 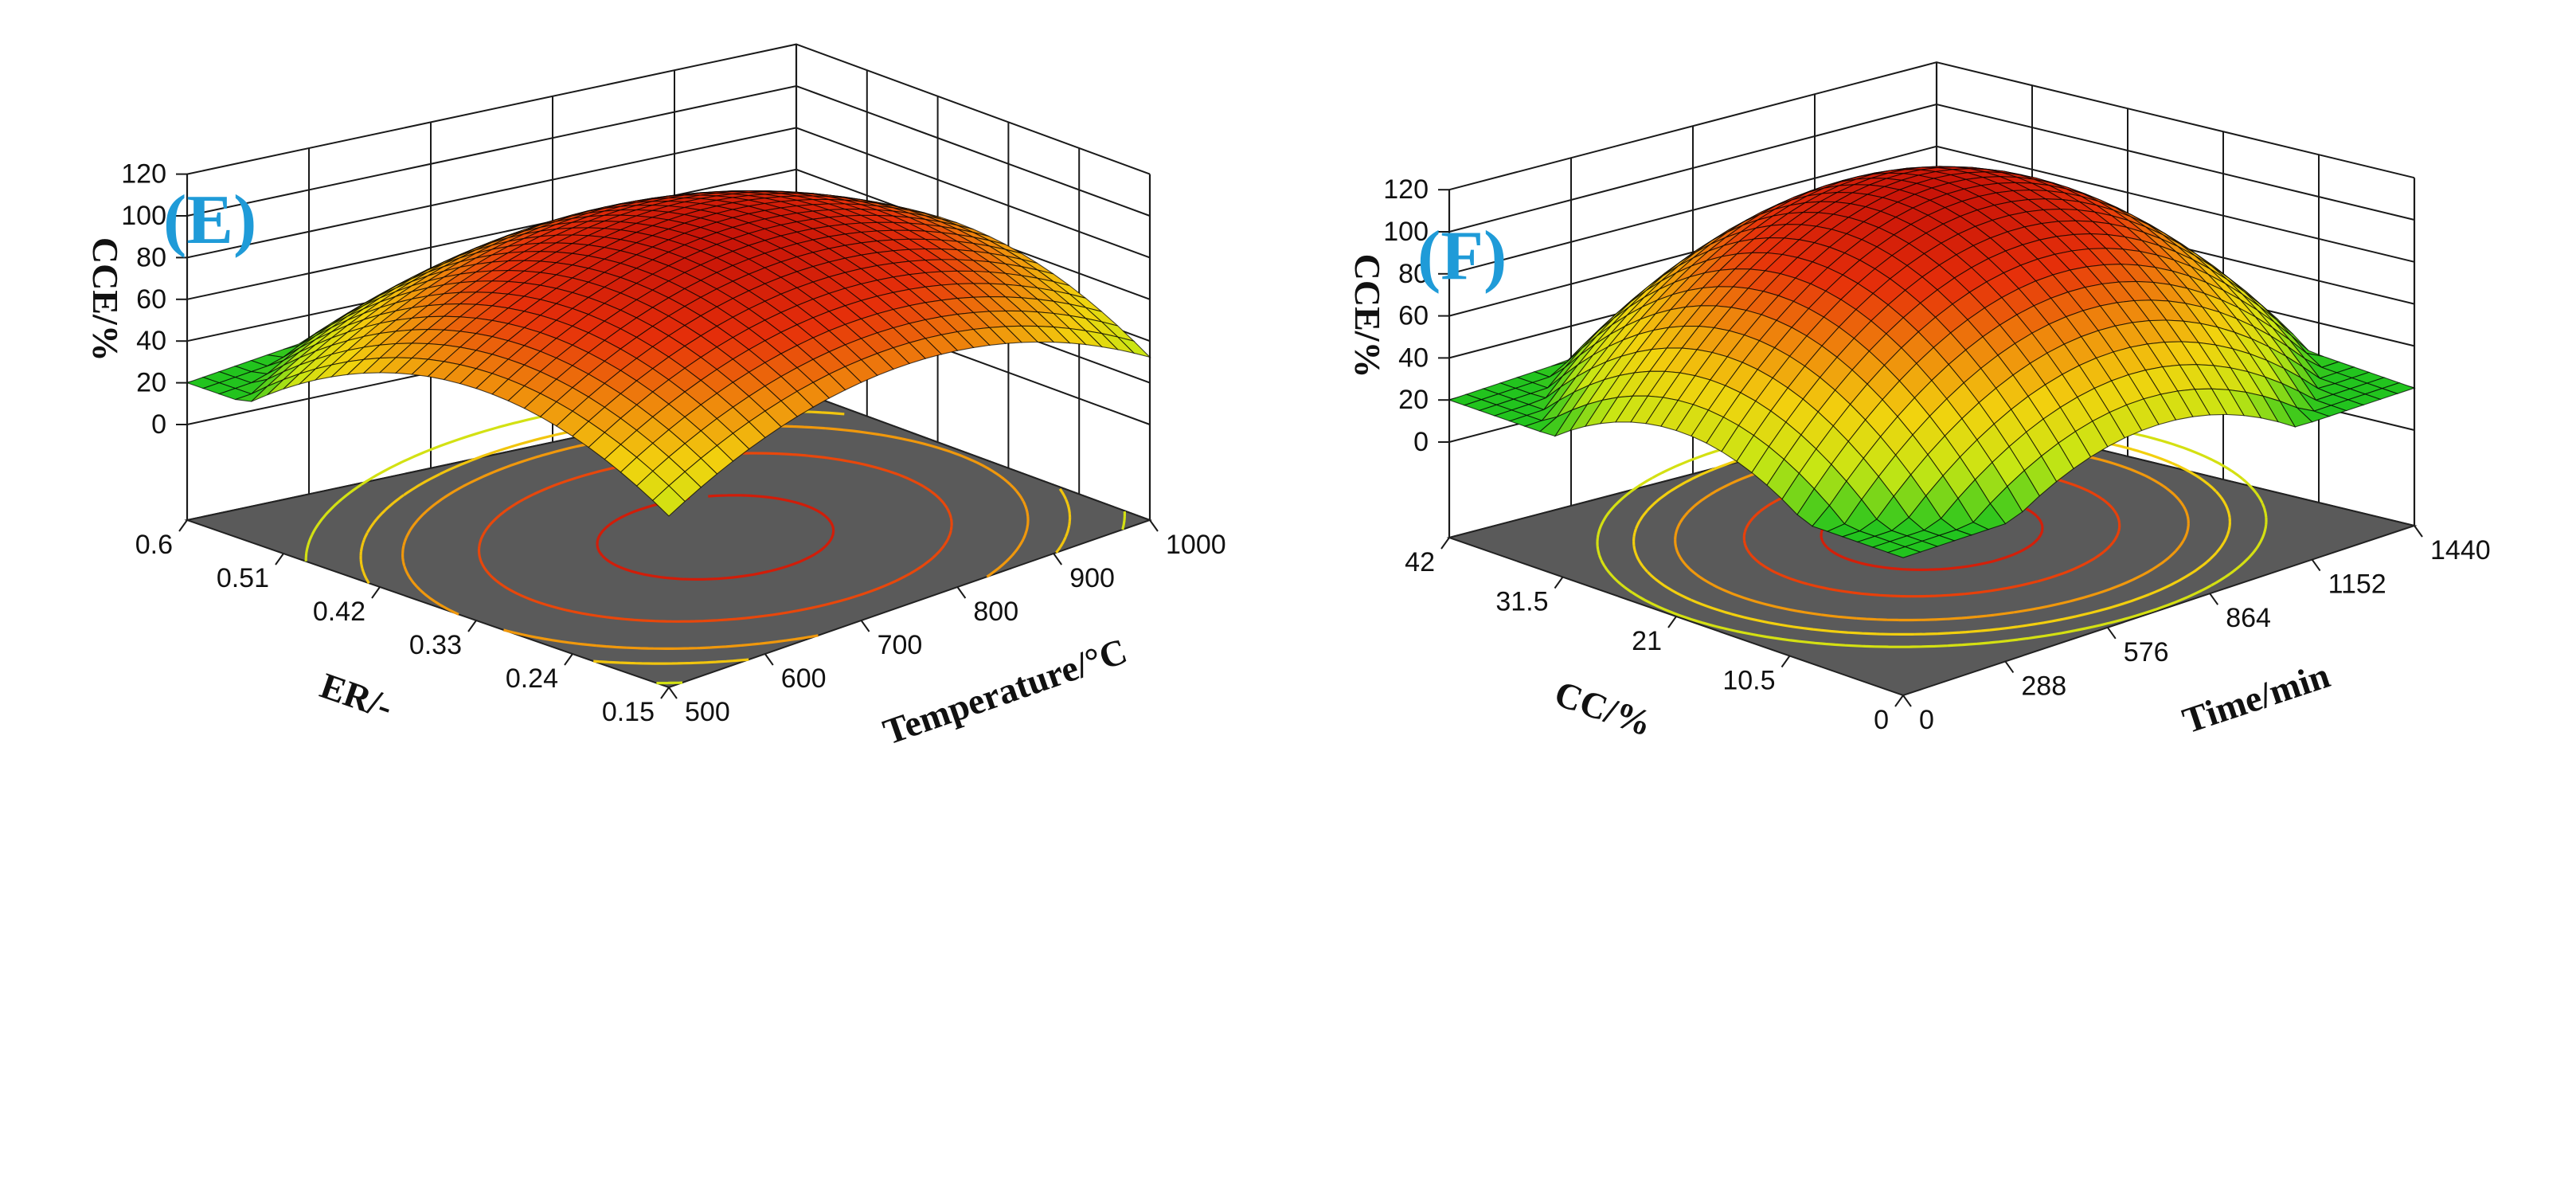 I want to click on y-axis-ticks: 0.6 0.51 0.42 0.33 0.24 0.15, so click(x=402, y=623).